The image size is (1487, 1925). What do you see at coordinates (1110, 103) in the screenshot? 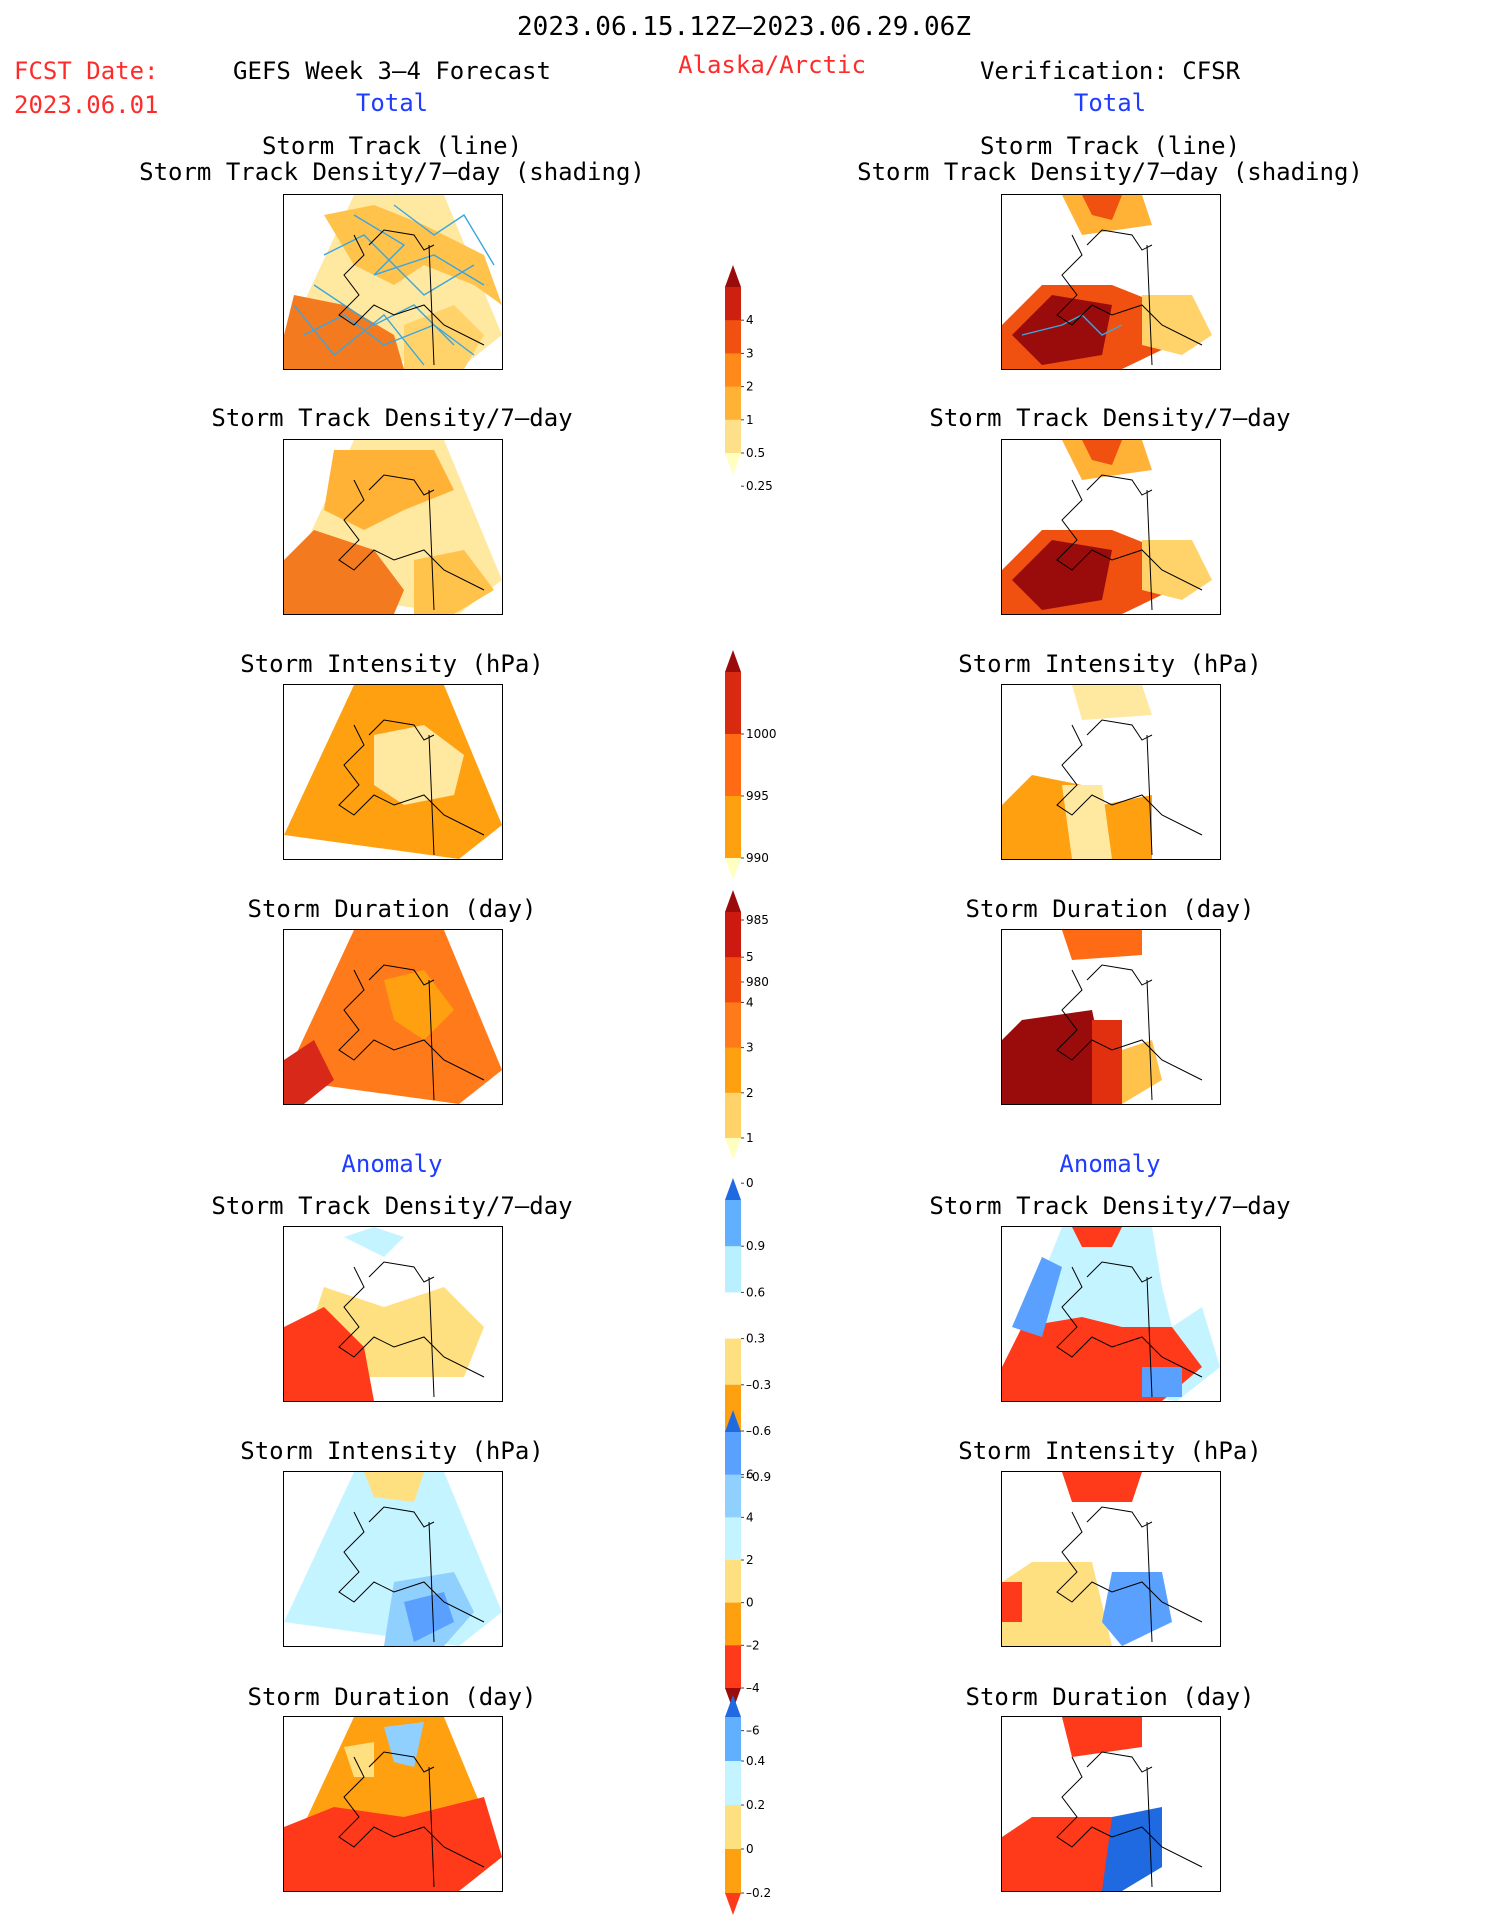
I see `total-label-right: Total` at bounding box center [1110, 103].